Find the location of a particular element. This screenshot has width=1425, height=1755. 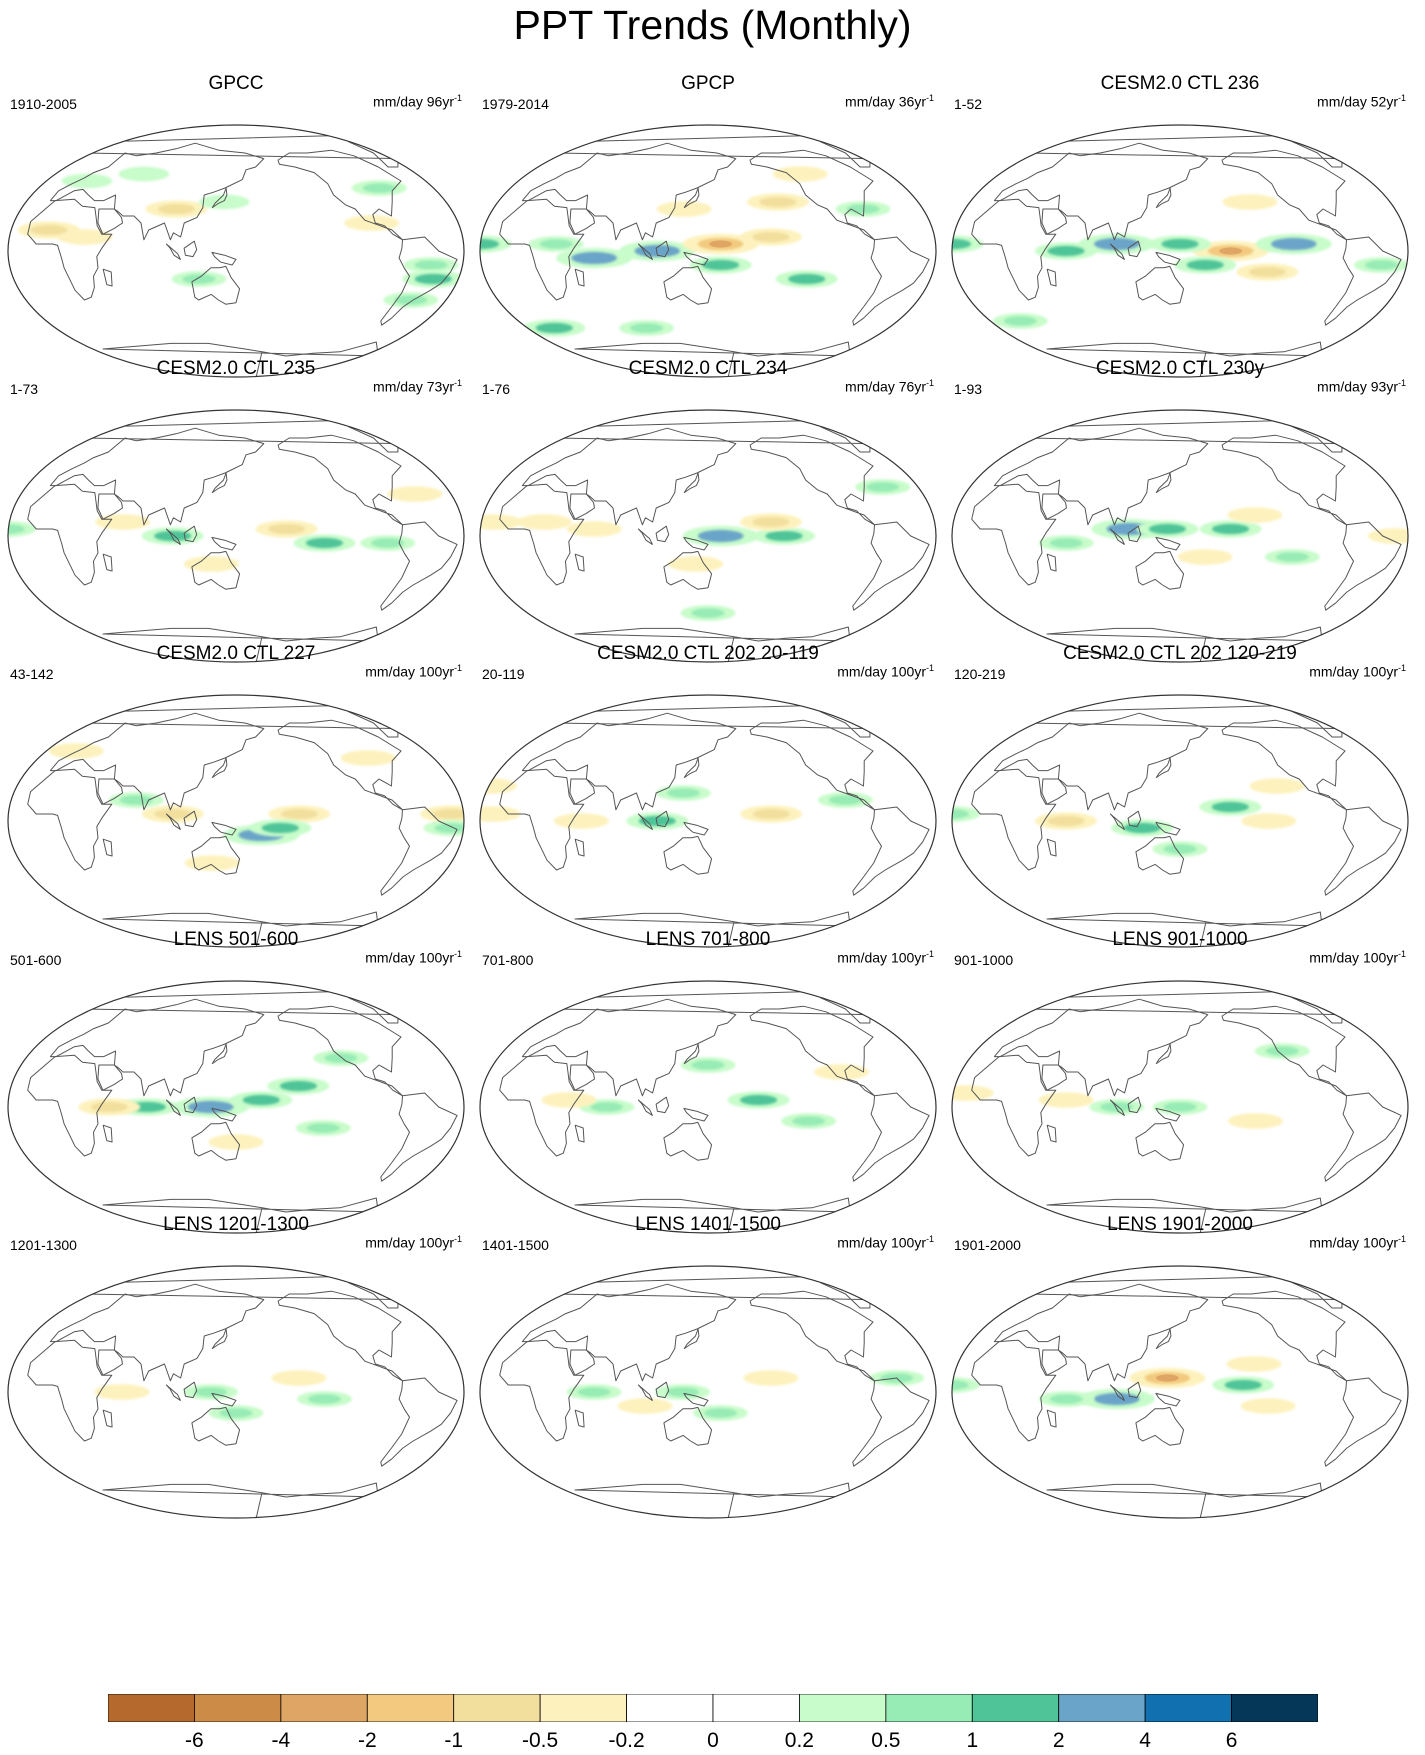

panel-units: mm/day 73yr-1 is located at coordinates (417, 385).